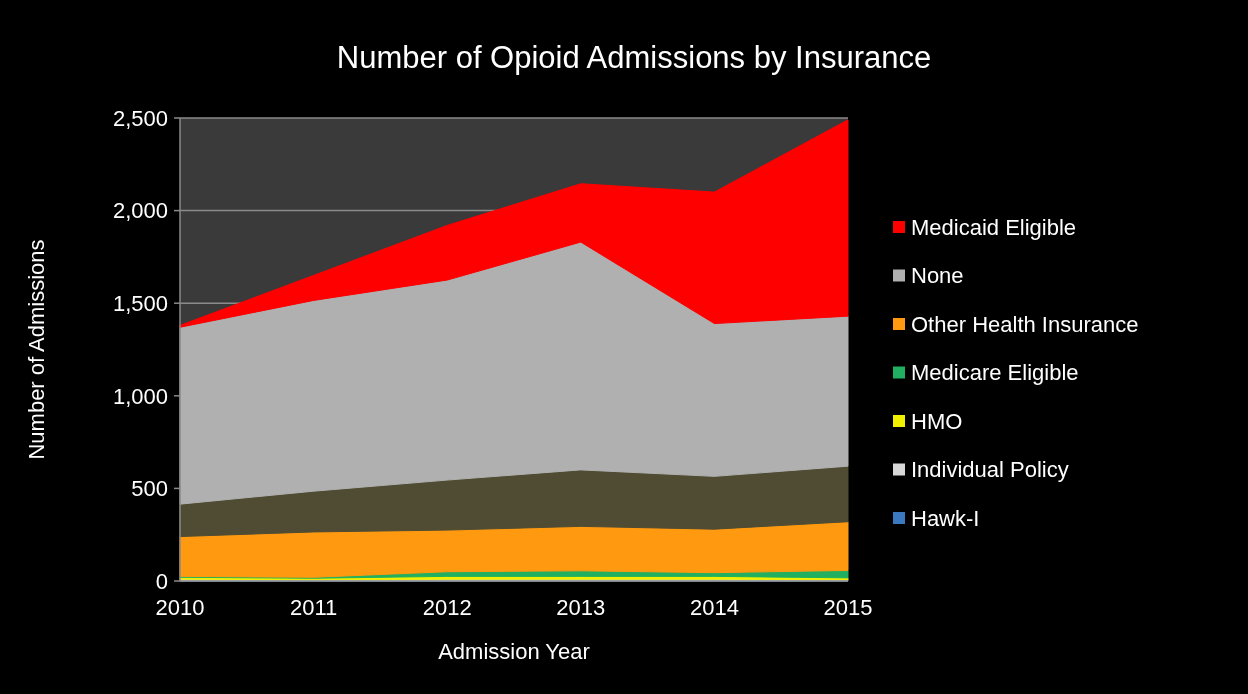  What do you see at coordinates (313, 607) in the screenshot?
I see `x-tick-label: 2011` at bounding box center [313, 607].